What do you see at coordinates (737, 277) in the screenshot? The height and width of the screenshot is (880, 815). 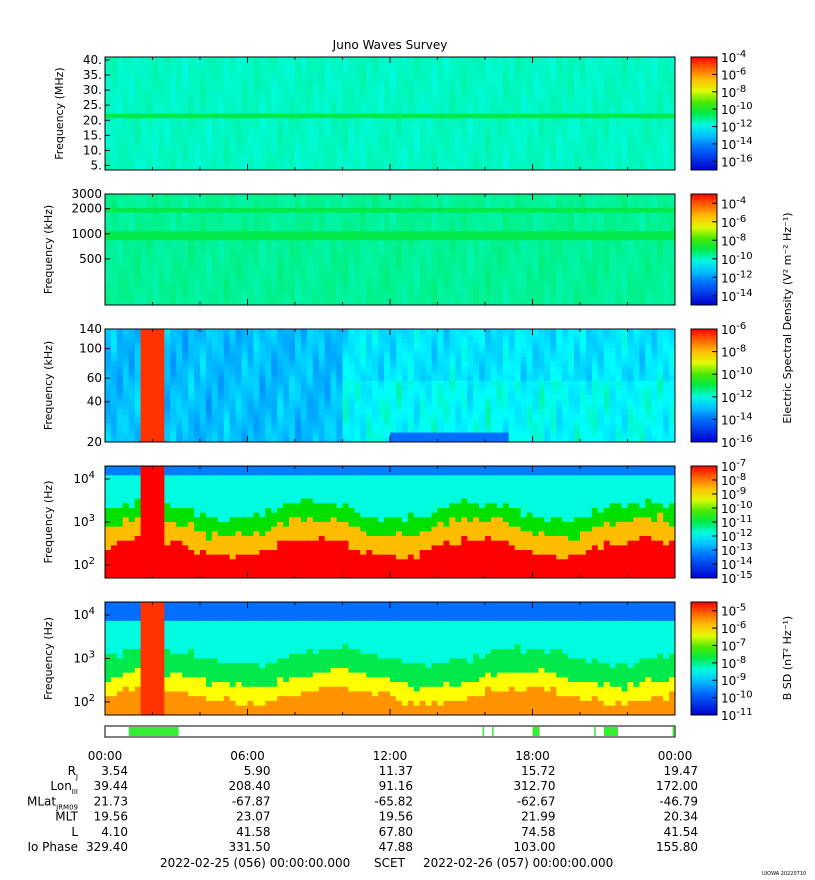 I see `colorbar-tick-label: 10-12` at bounding box center [737, 277].